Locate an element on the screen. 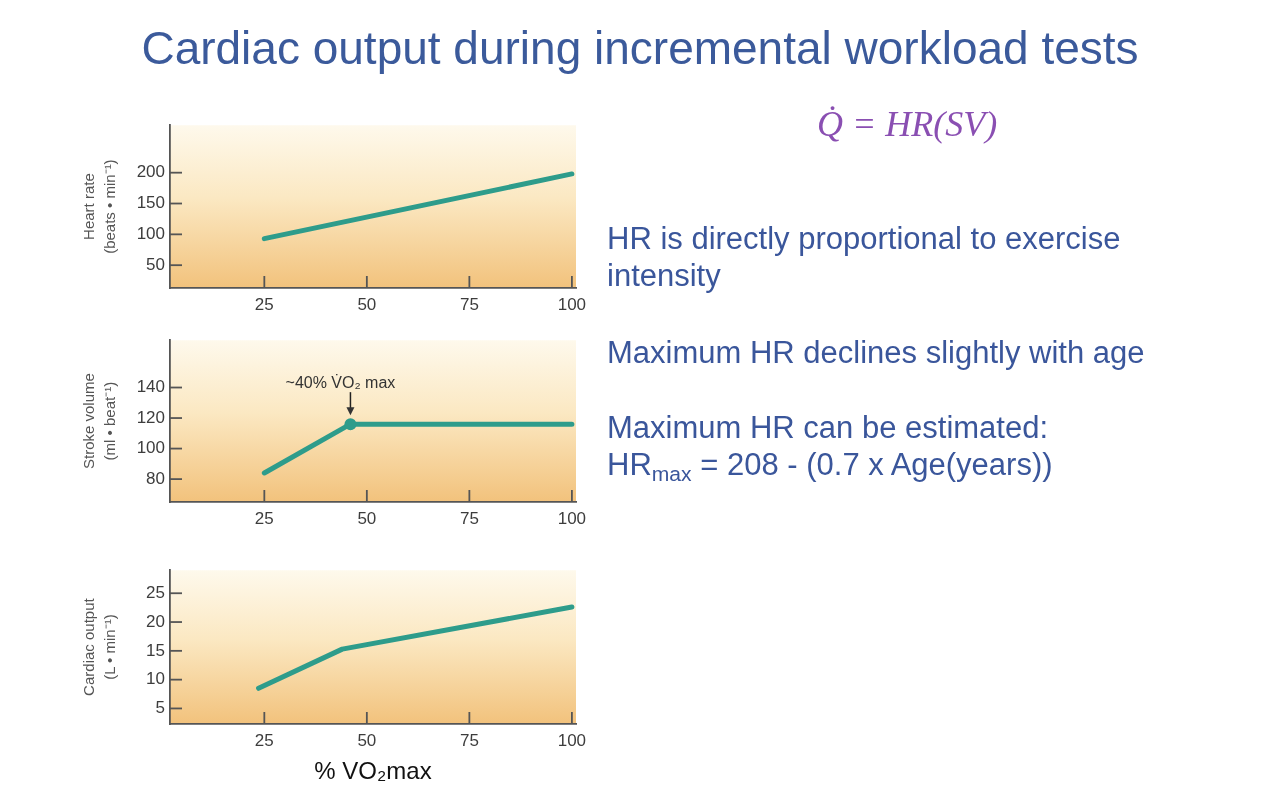  y-tick-label: 50 is located at coordinates (155, 264).